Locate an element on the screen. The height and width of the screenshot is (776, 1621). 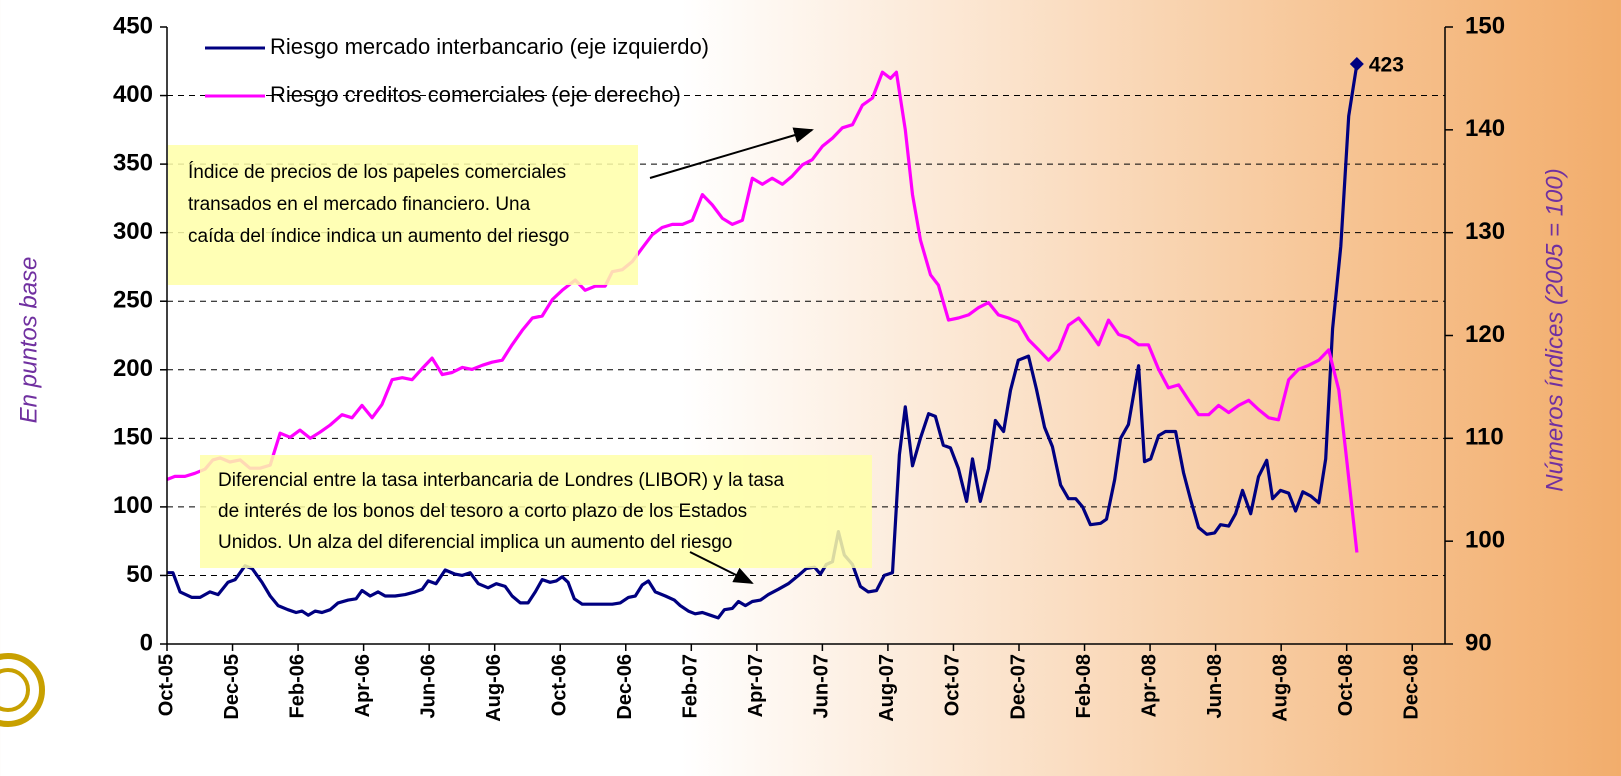
x-tick-label: Oct-08 is located at coordinates (1346, 685).